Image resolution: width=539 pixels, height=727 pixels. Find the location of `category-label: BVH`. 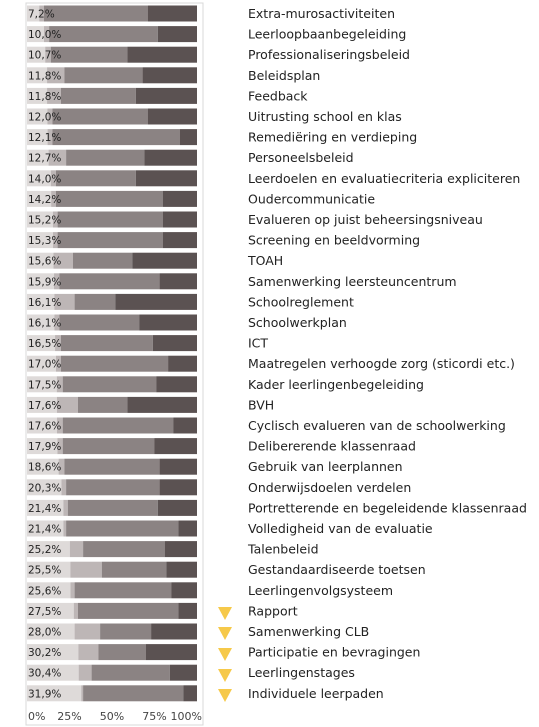

category-label: BVH is located at coordinates (261, 404).